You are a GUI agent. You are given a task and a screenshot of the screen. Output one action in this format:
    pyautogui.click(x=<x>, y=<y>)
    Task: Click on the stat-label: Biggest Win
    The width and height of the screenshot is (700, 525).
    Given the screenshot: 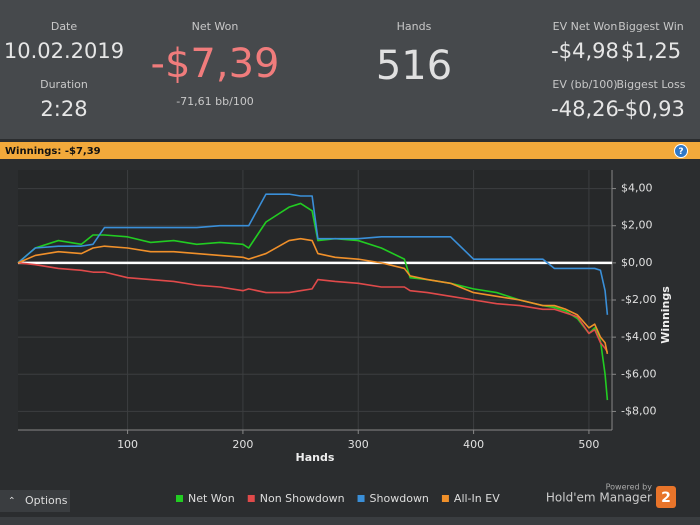 What is the action you would take?
    pyautogui.click(x=651, y=26)
    